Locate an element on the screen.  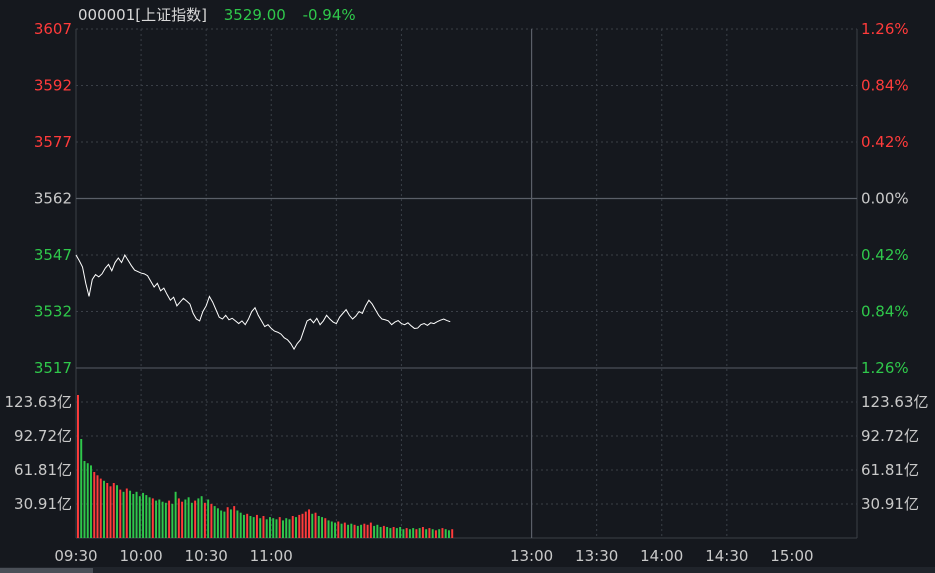
volume-tick-label: 123.63亿 is located at coordinates (39, 402).